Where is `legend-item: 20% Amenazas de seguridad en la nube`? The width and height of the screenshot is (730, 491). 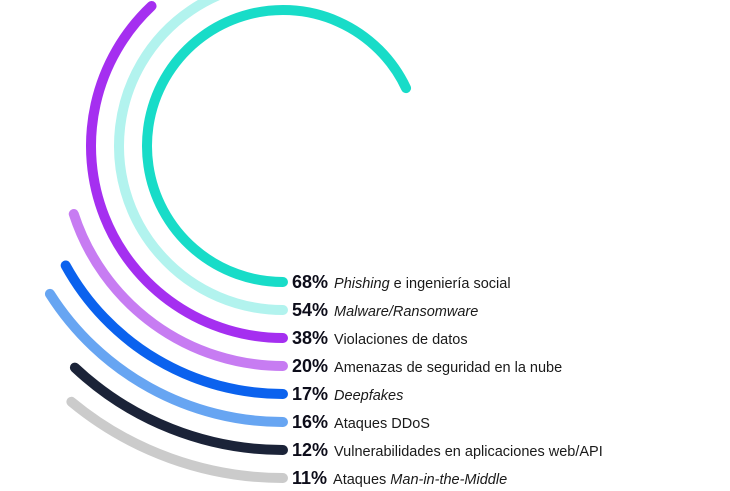 legend-item: 20% Amenazas de seguridad en la nube is located at coordinates (427, 366).